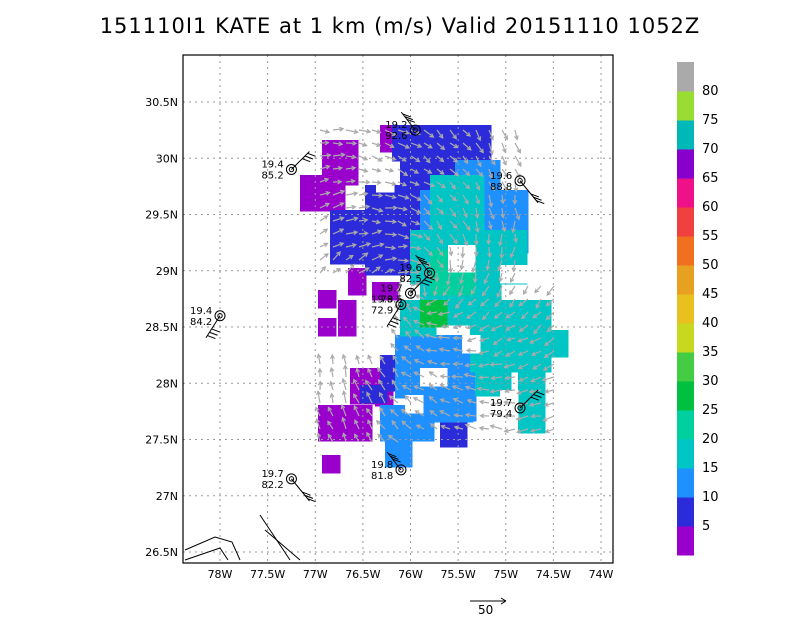 The image size is (800, 618). I want to click on observation-altitude: 19.6, so click(501, 176).